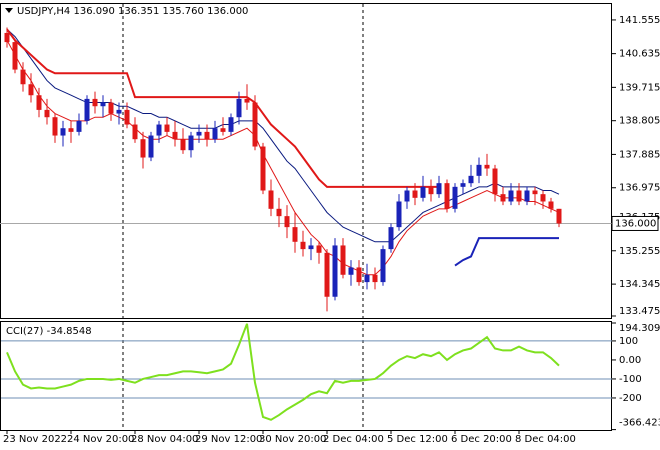 Image resolution: width=660 pixels, height=450 pixels. Describe the element at coordinates (639, 154) in the screenshot. I see `y-tick-label: 137.885` at that location.